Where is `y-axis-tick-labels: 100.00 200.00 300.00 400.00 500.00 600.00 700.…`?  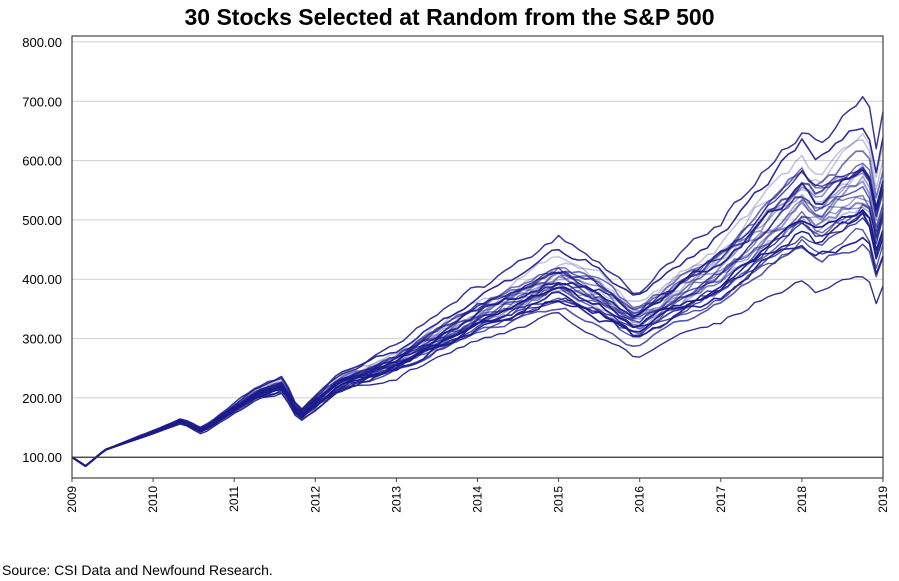 y-axis-tick-labels: 100.00 200.00 300.00 400.00 500.00 600.00 700.… is located at coordinates (42, 250).